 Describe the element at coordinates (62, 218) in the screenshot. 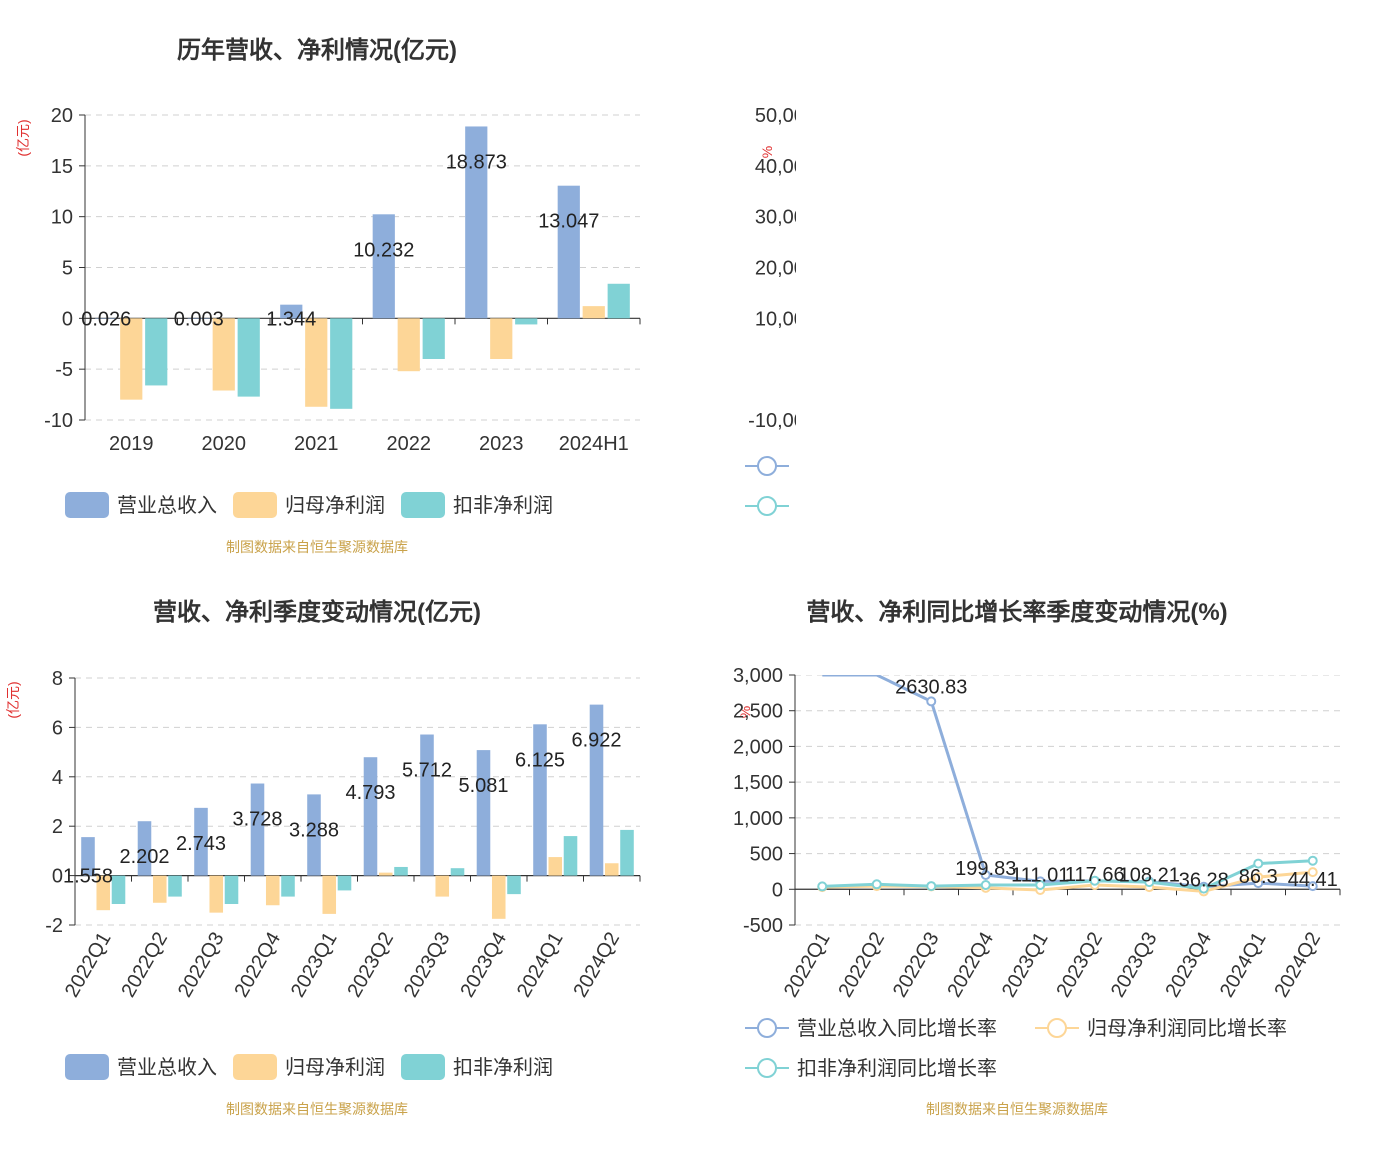

I see `y-tick-label: 10` at that location.